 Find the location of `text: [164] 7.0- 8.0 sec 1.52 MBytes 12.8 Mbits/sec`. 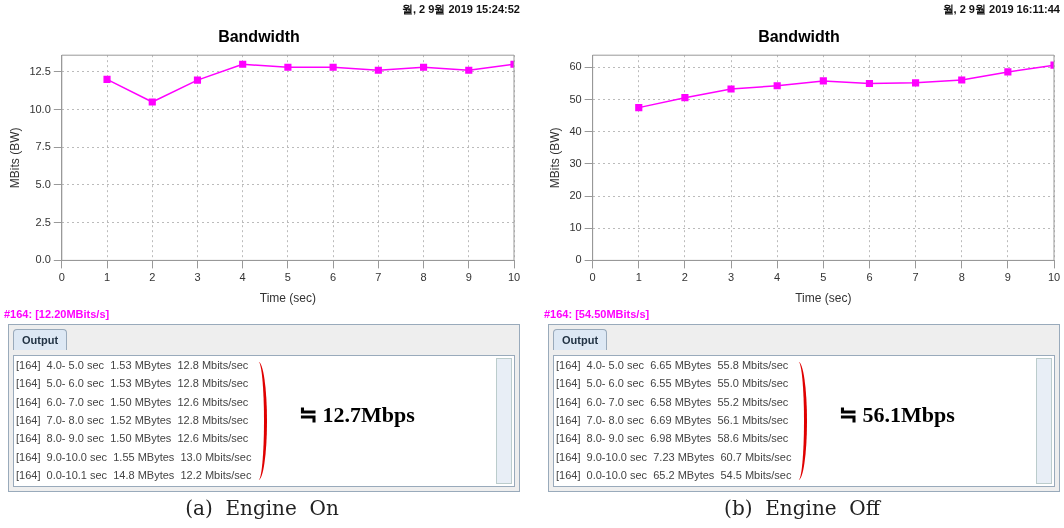

text: [164] 7.0- 8.0 sec 1.52 MBytes 12.8 Mbits/sec is located at coordinates (132, 419).